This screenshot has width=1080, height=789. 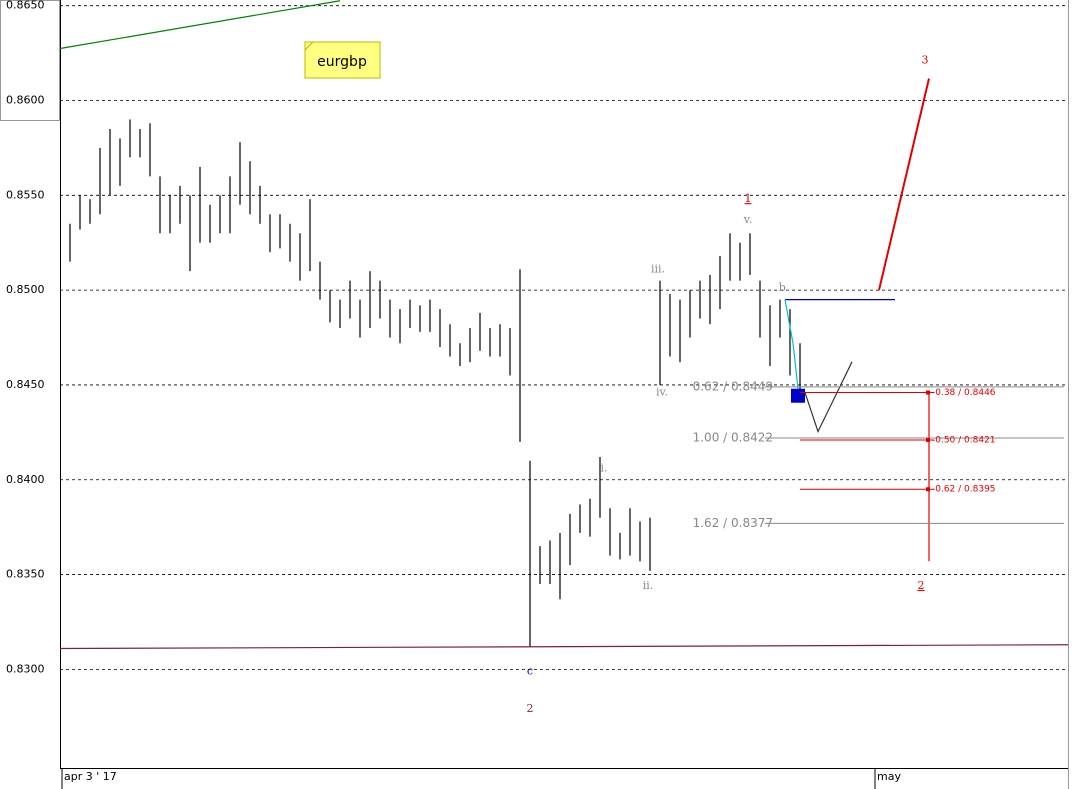 I want to click on axis-corner, so click(x=30, y=60).